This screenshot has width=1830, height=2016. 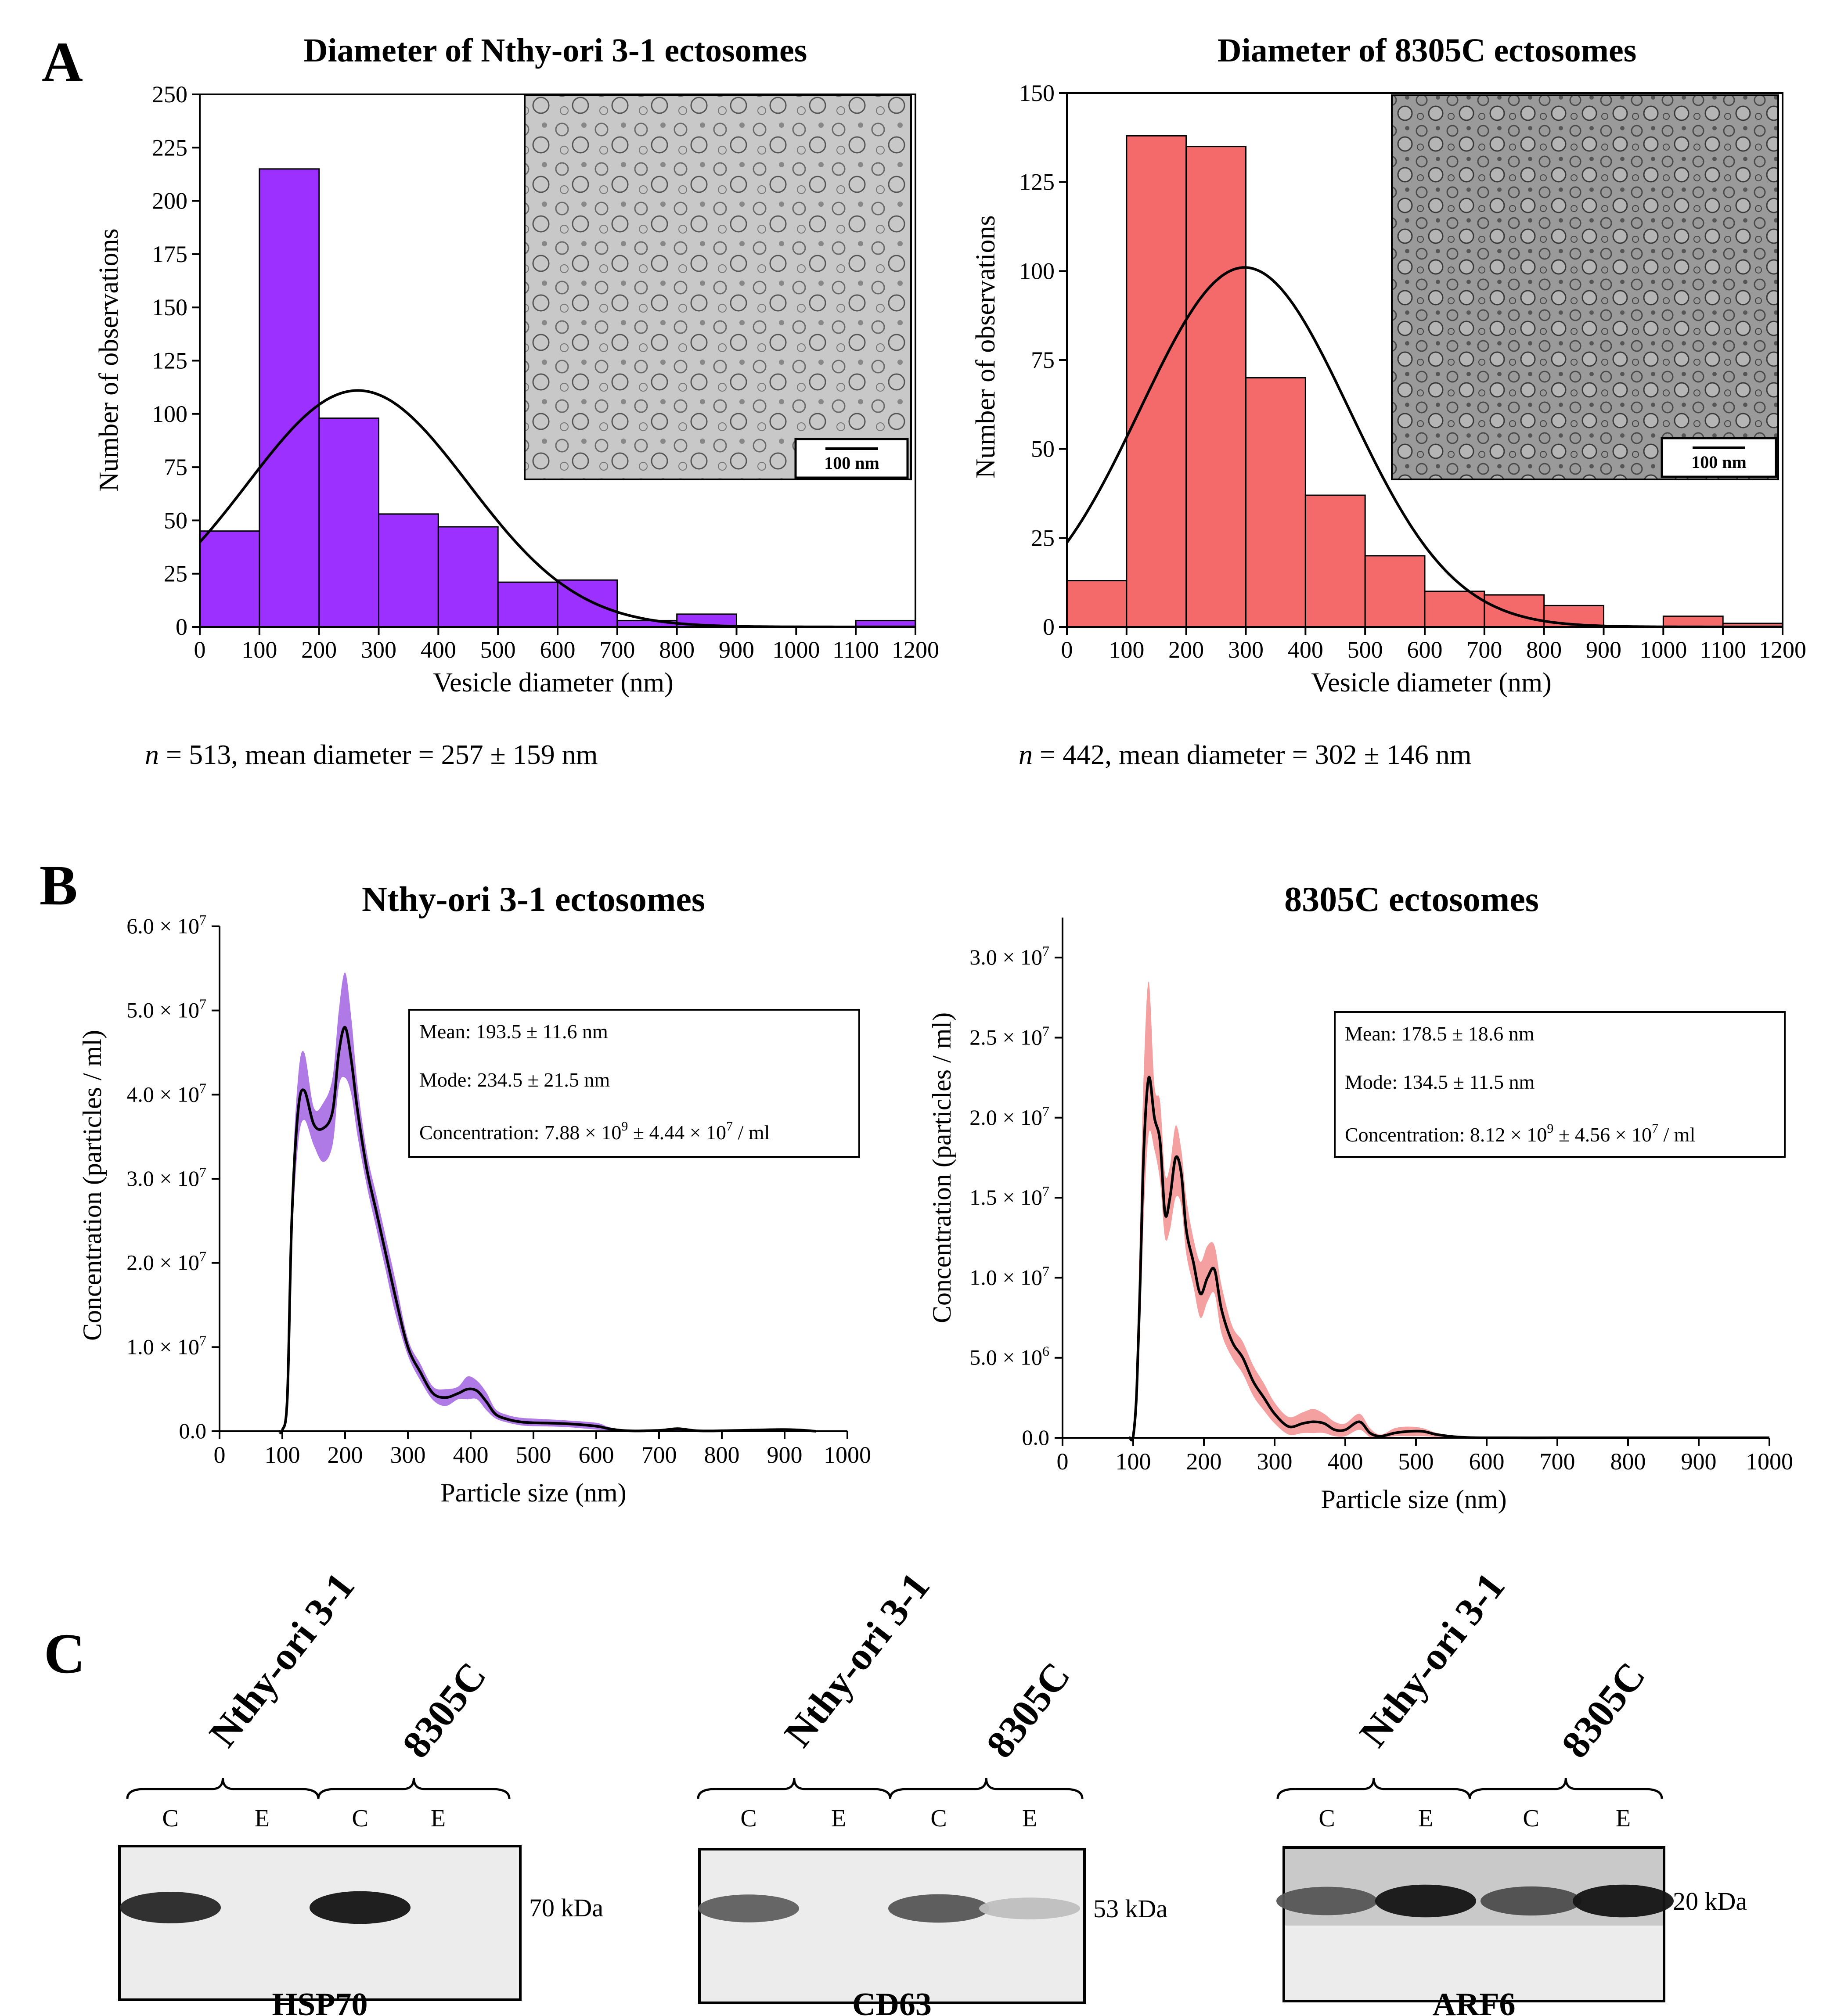 What do you see at coordinates (1049, 627) in the screenshot?
I see `y-tick-label: 0` at bounding box center [1049, 627].